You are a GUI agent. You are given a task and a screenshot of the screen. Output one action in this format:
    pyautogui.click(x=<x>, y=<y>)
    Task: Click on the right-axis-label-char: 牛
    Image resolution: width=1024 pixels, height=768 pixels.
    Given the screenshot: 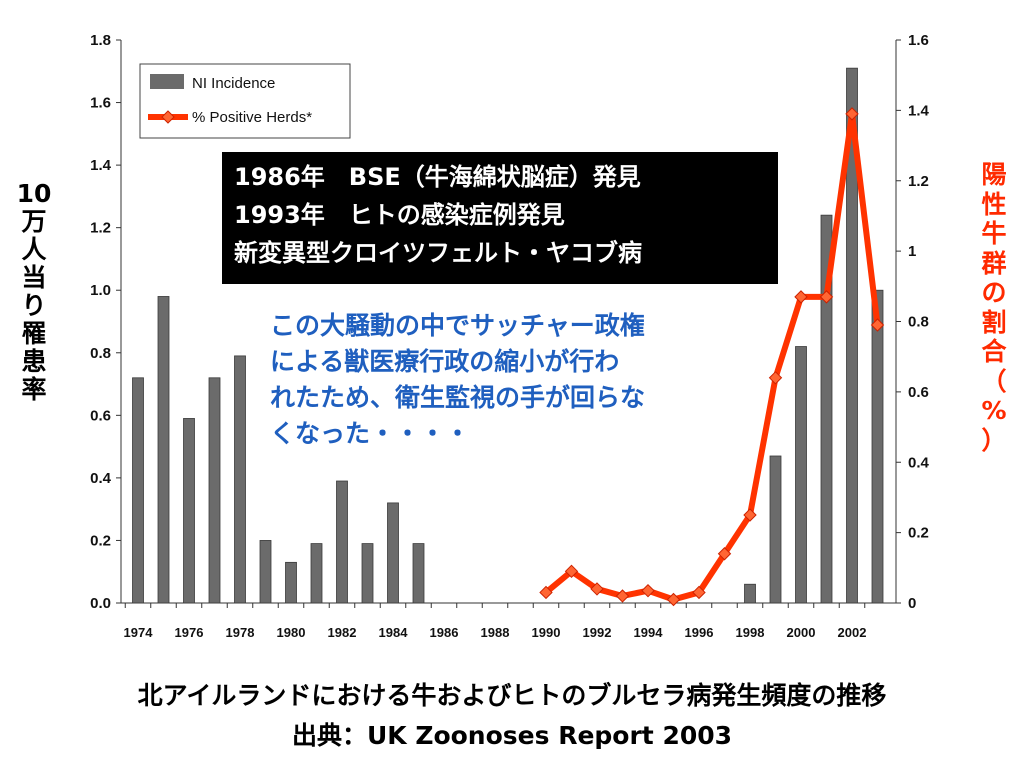 What is the action you would take?
    pyautogui.click(x=994, y=233)
    